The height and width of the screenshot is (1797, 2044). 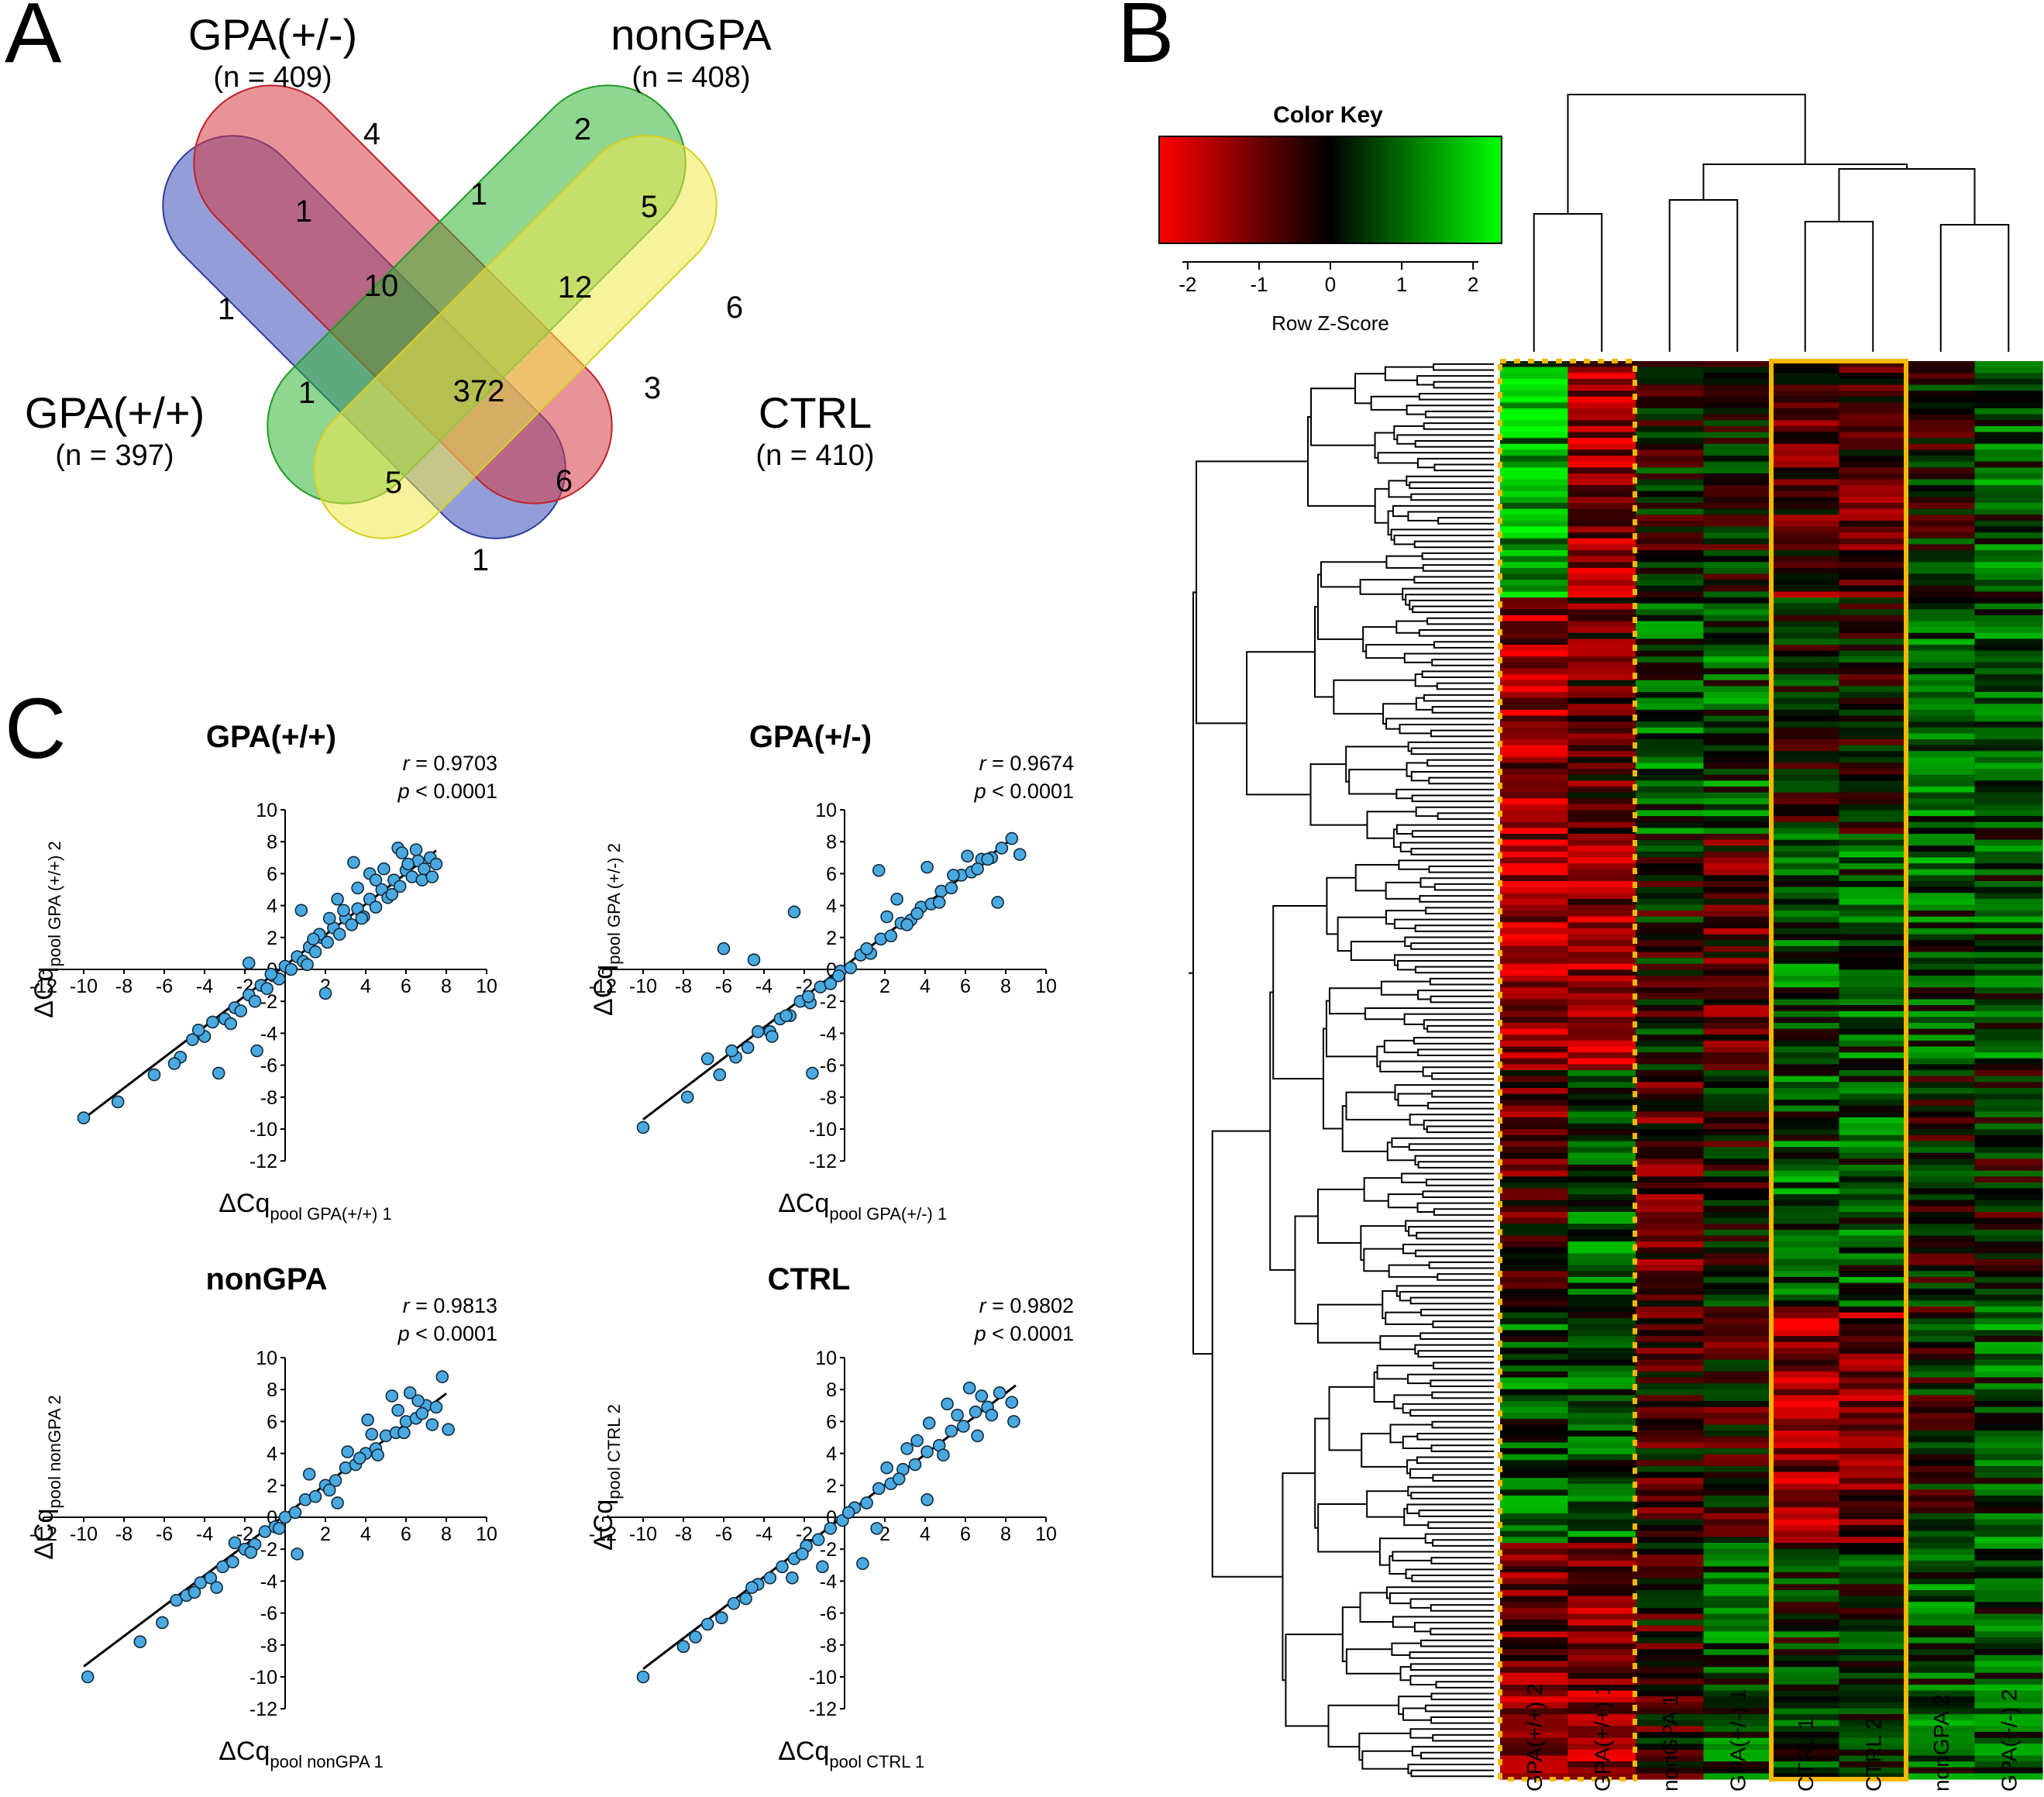 I want to click on y-tick-label: 2, so click(x=272, y=938).